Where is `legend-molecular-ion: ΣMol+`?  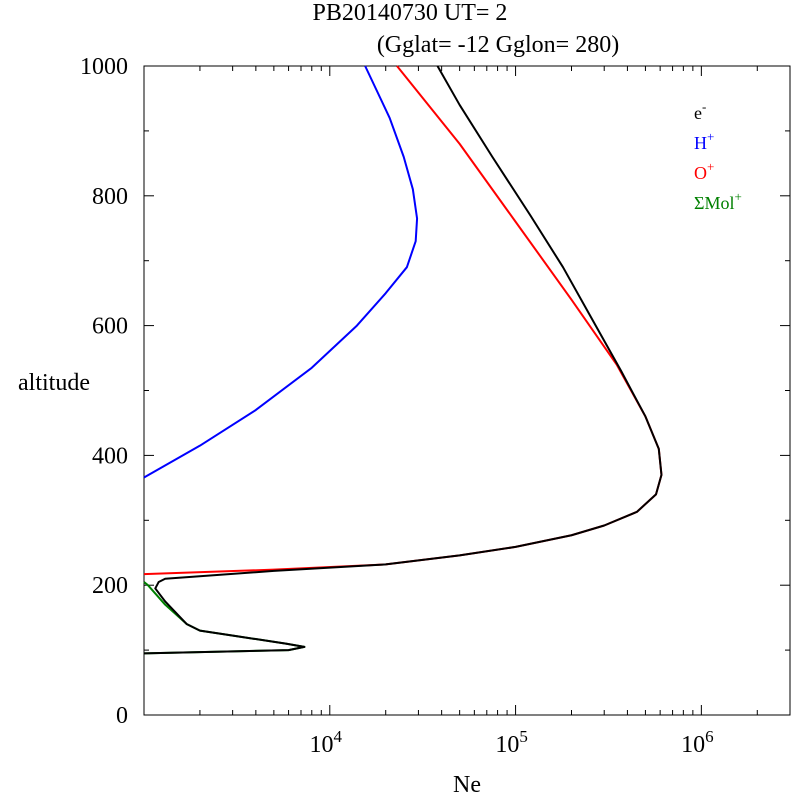 legend-molecular-ion: ΣMol+ is located at coordinates (718, 201).